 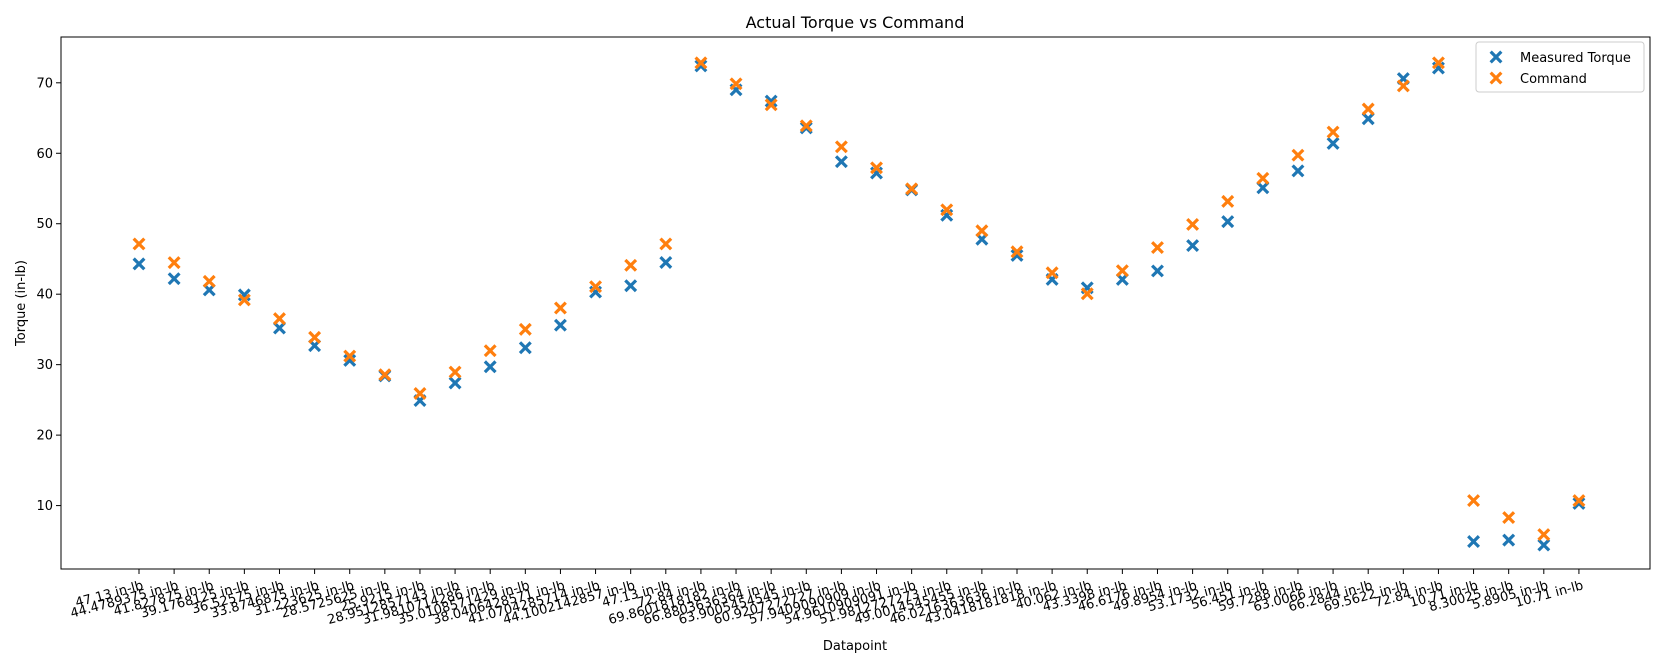 I want to click on y-tick-label: 10, so click(x=44, y=506).